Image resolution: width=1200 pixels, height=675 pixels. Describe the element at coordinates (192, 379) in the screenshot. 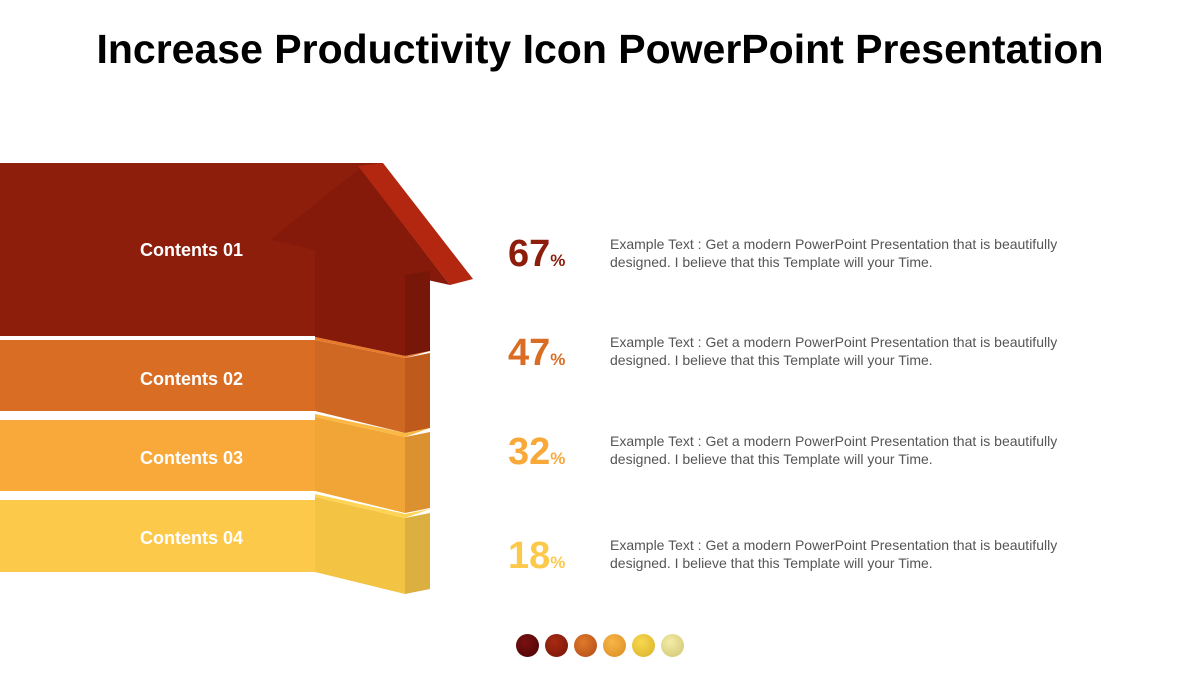

I see `band-label-2: Contents 02` at that location.